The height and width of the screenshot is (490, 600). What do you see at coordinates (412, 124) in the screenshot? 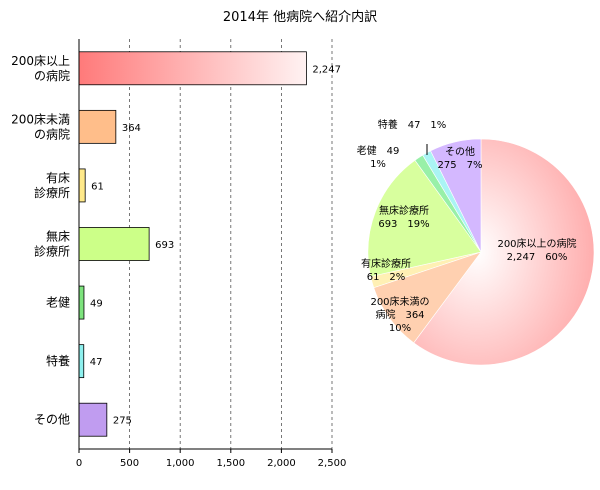
I see `pie-slice-label: 特養 47 1%` at bounding box center [412, 124].